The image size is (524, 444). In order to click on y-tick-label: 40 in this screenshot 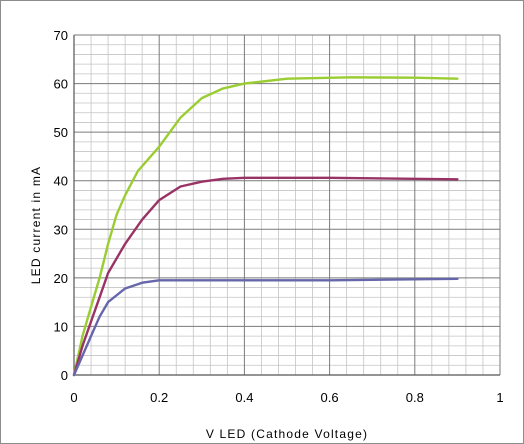, I will do `click(61, 181)`.